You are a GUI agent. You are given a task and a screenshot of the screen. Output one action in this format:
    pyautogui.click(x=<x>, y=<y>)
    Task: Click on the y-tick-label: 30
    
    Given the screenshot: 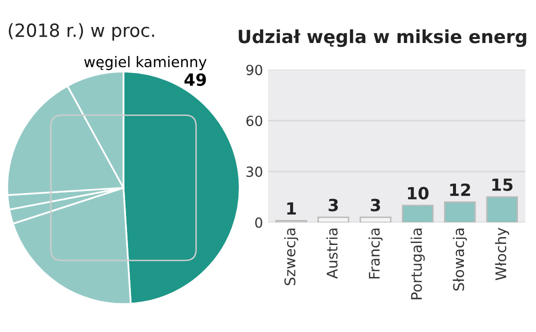 What is the action you would take?
    pyautogui.click(x=254, y=172)
    